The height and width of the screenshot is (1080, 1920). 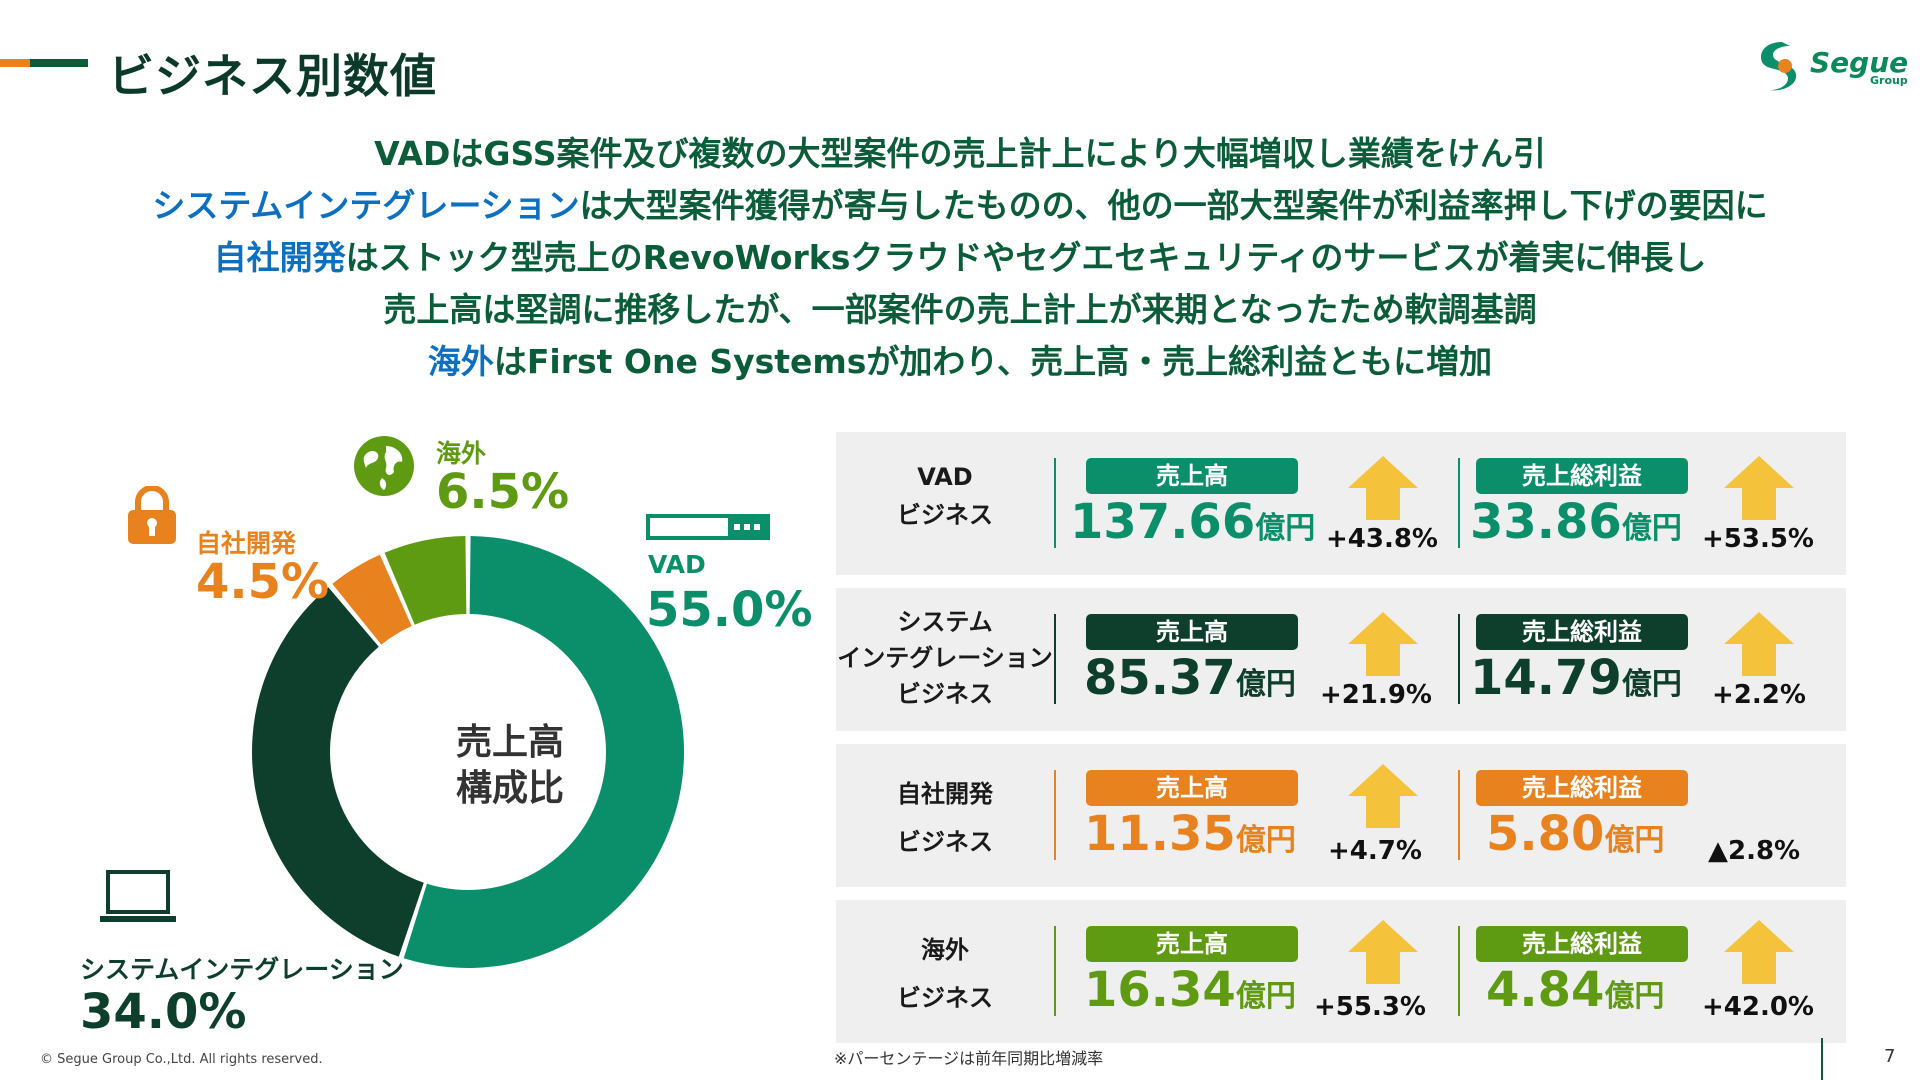 I want to click on vad-slice-pct: 55.0%, so click(x=729, y=610).